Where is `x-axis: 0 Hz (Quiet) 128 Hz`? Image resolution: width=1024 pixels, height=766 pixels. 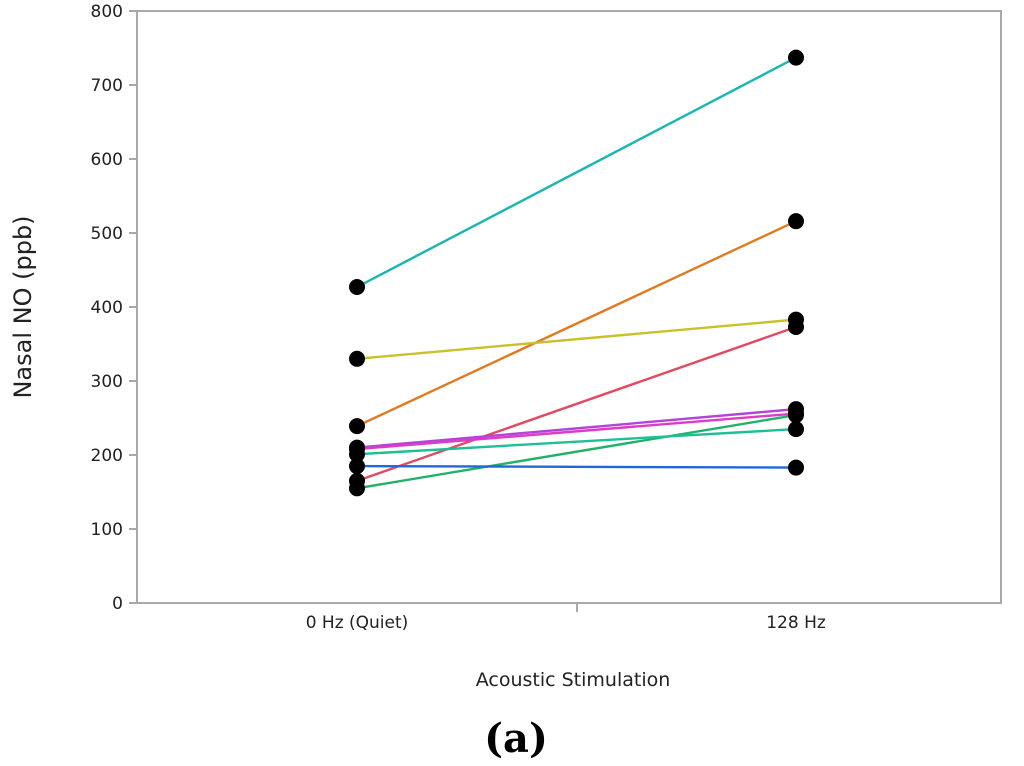
x-axis: 0 Hz (Quiet) 128 Hz is located at coordinates (566, 618).